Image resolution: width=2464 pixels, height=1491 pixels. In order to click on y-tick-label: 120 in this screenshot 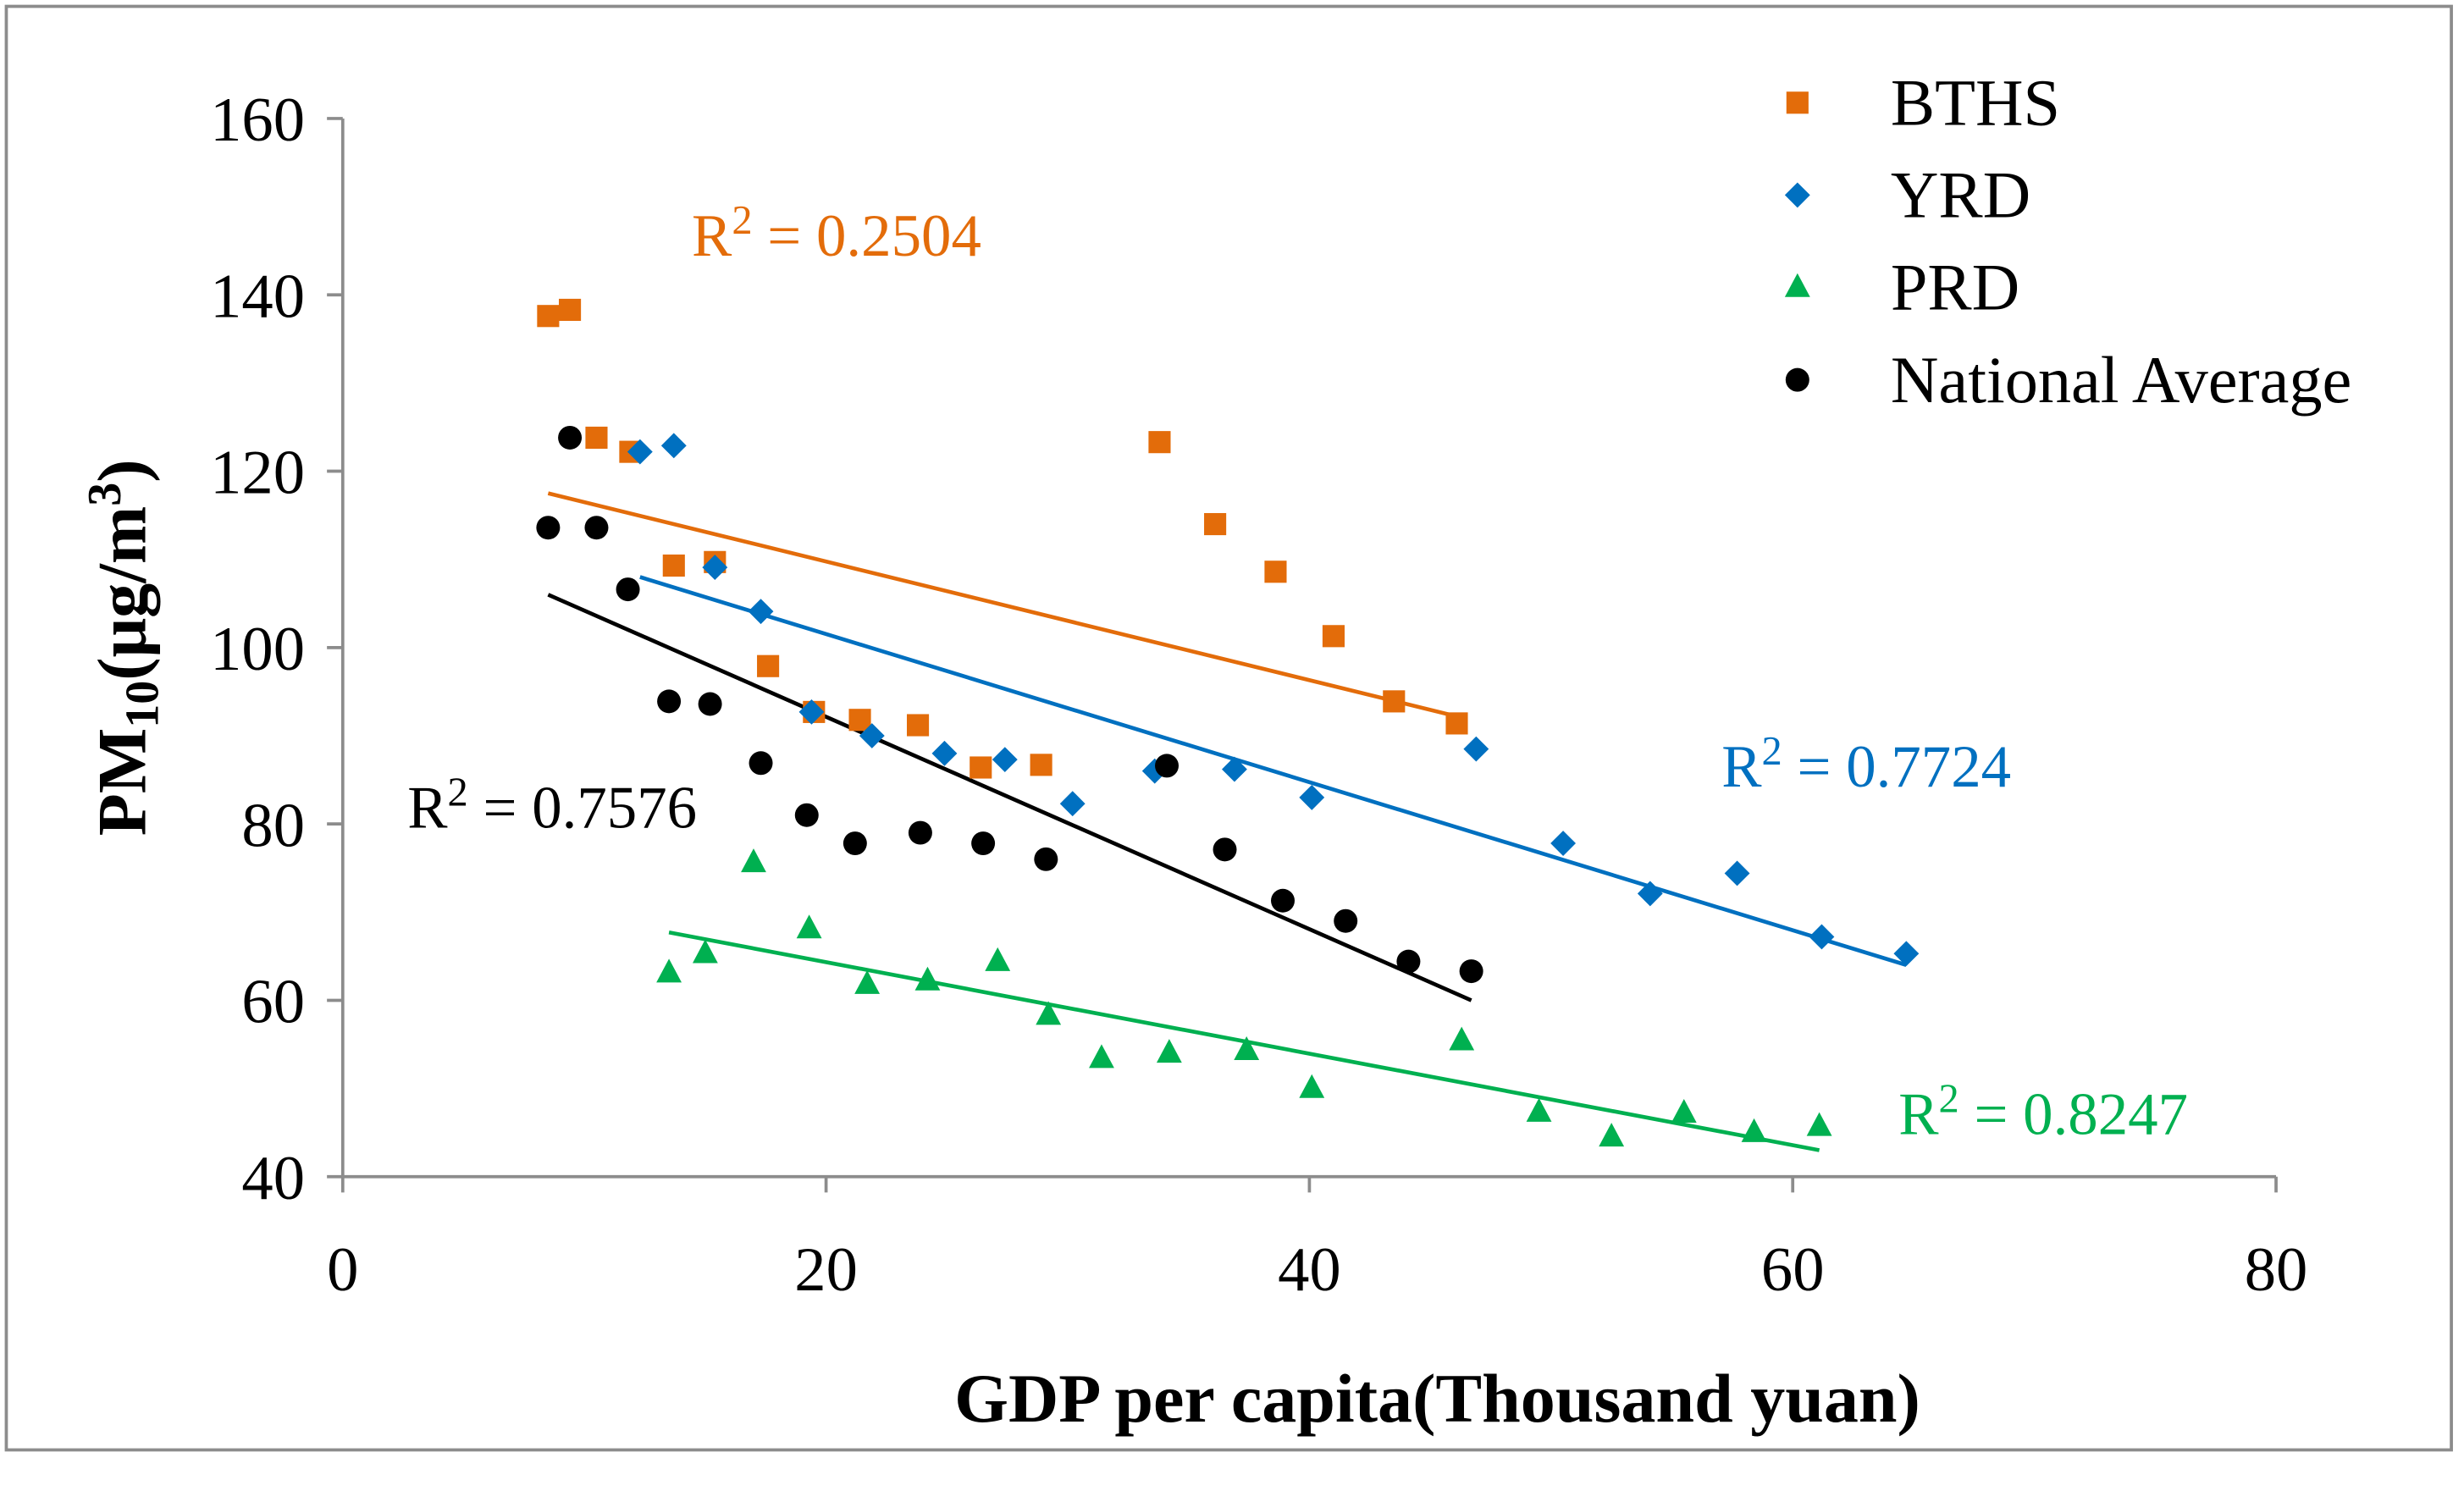, I will do `click(257, 473)`.